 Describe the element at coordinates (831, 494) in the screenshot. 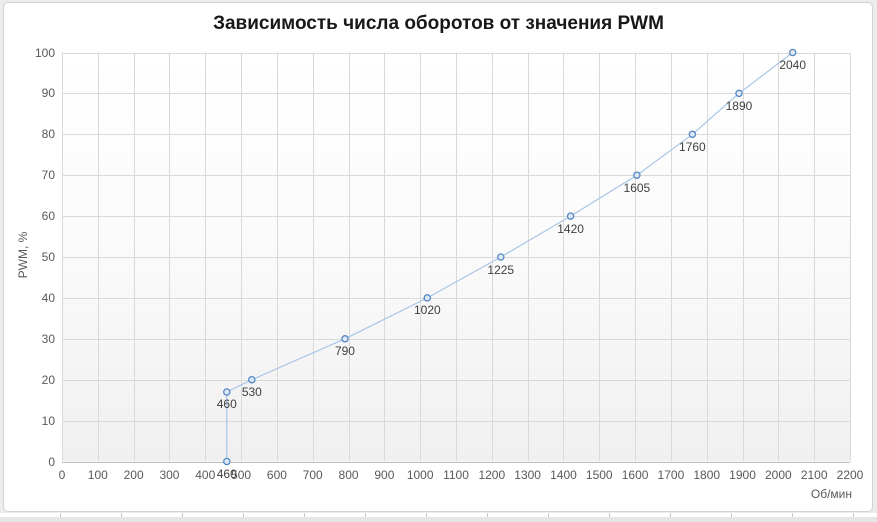

I see `x-axis-title: Об/мин` at that location.